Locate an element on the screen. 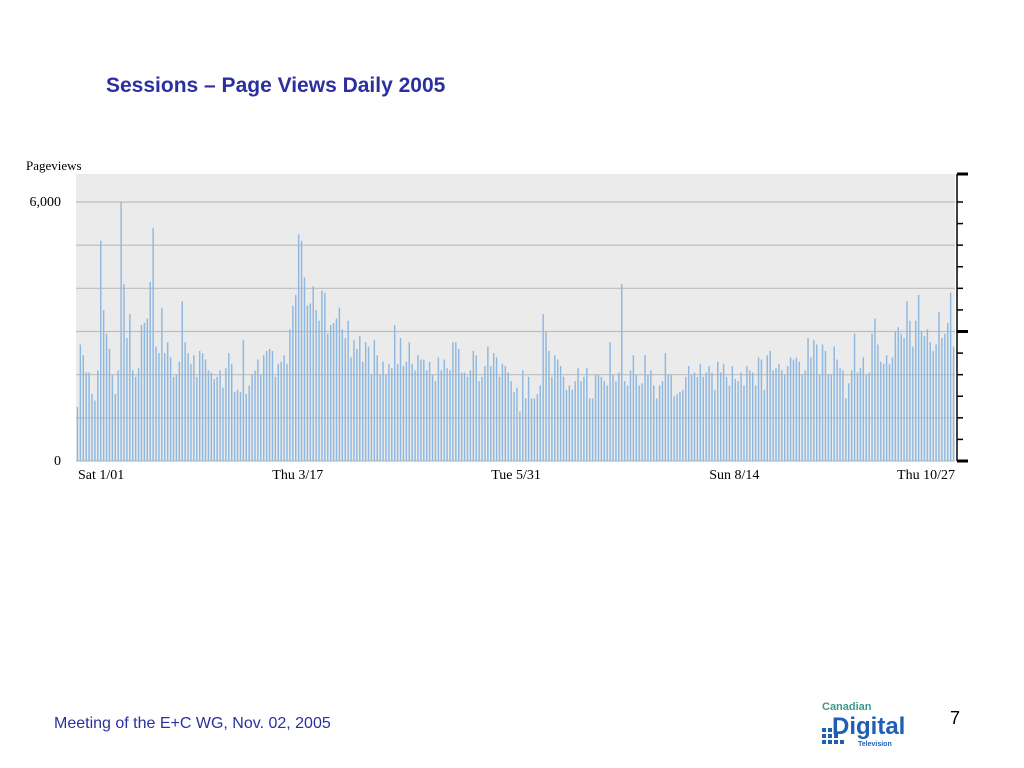  logo-dots is located at coordinates (833, 736).